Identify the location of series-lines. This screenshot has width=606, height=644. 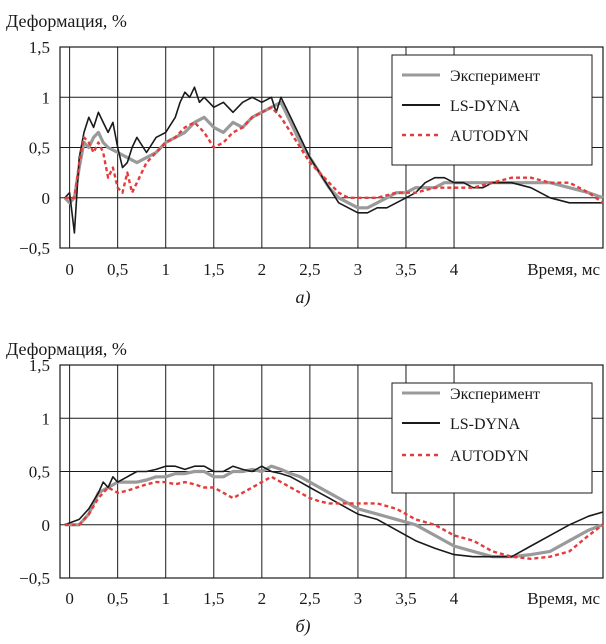
(334, 512).